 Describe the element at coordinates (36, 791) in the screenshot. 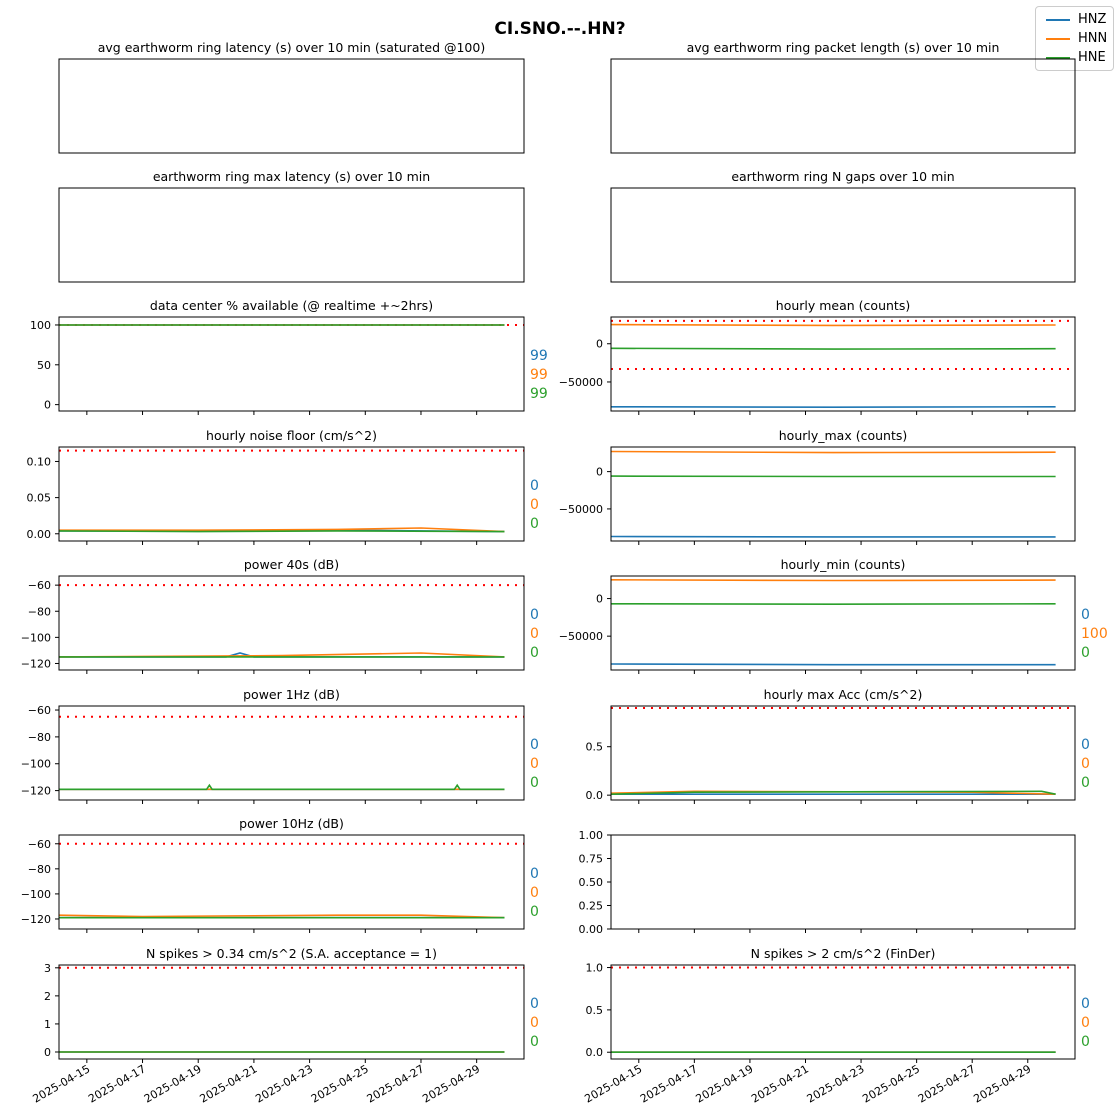

I see `y-tick-label: −120` at that location.